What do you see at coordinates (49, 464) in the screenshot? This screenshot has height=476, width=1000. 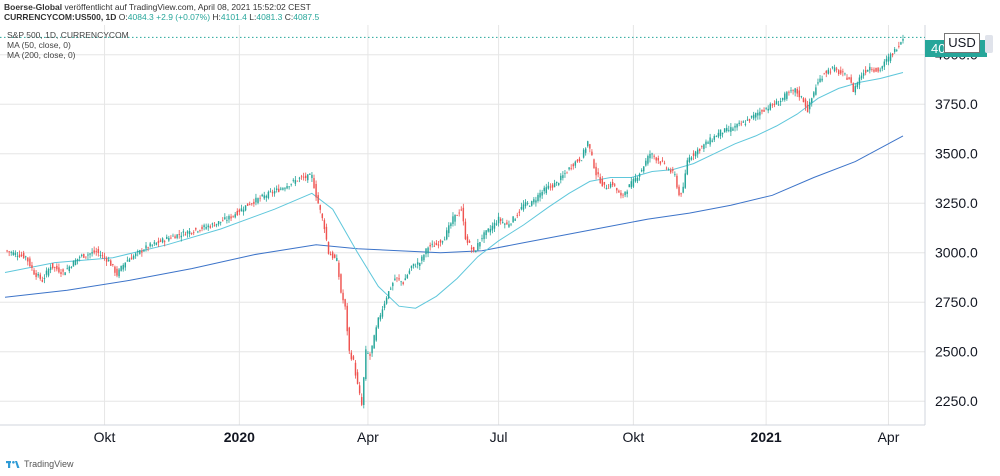 I see `footer-brand-label: TradingView` at bounding box center [49, 464].